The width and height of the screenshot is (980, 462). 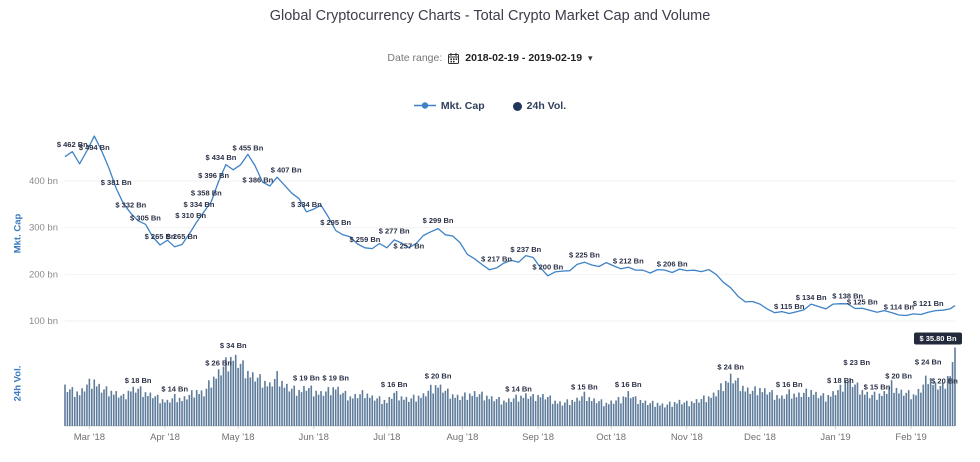 I want to click on svg-text: $ 217 Bn, so click(x=496, y=258).